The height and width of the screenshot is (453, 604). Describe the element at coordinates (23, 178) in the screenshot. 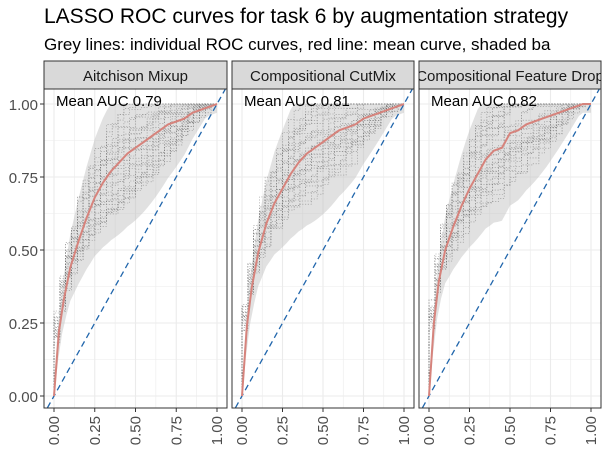

I see `y-tick-label: 0.75` at that location.